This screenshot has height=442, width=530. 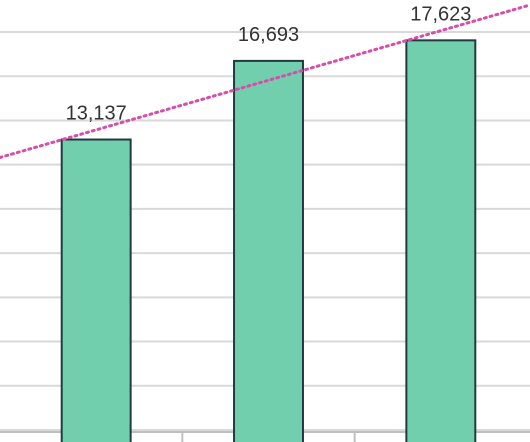 What do you see at coordinates (440, 14) in the screenshot?
I see `data-label: 17,623` at bounding box center [440, 14].